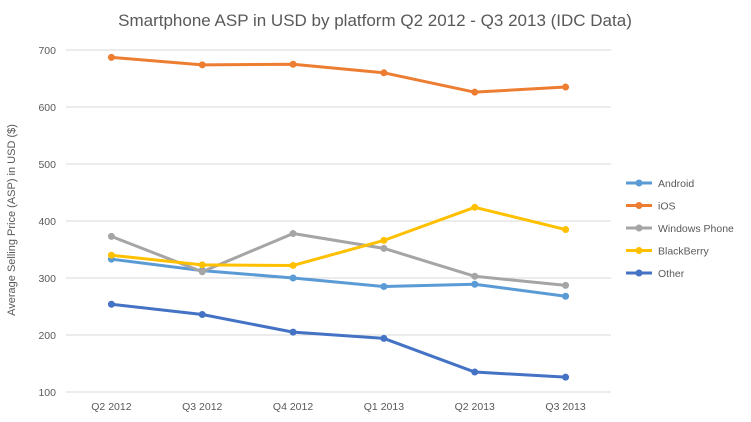 This screenshot has height=422, width=751. What do you see at coordinates (12, 220) in the screenshot?
I see `y-axis-label: Average Selling Price (ASP) in USD ($)` at bounding box center [12, 220].